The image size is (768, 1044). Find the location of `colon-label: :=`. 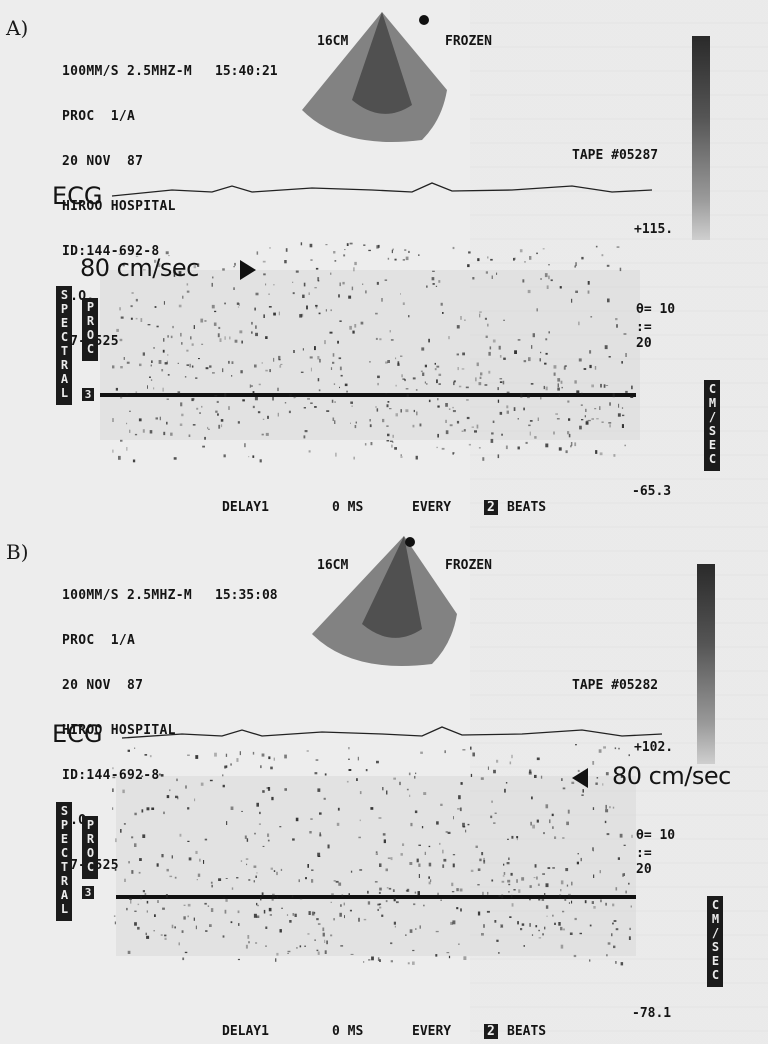

colon-label: := is located at coordinates (644, 327).